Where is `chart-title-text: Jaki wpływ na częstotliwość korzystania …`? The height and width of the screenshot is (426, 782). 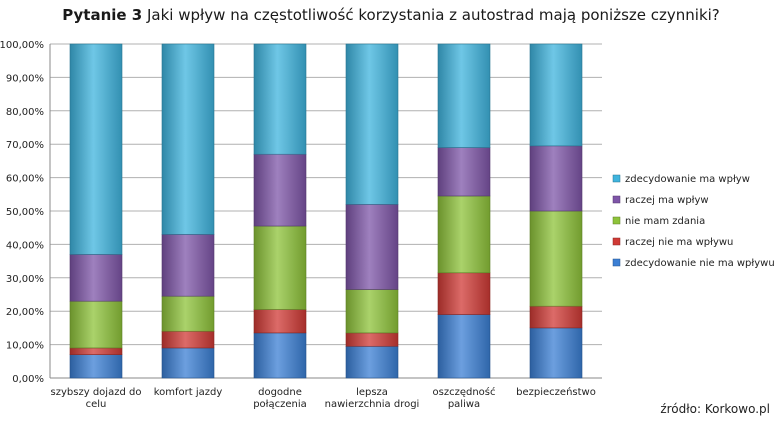
chart-title-text: Jaki wpływ na częstotliwość korzystania … is located at coordinates (431, 15).